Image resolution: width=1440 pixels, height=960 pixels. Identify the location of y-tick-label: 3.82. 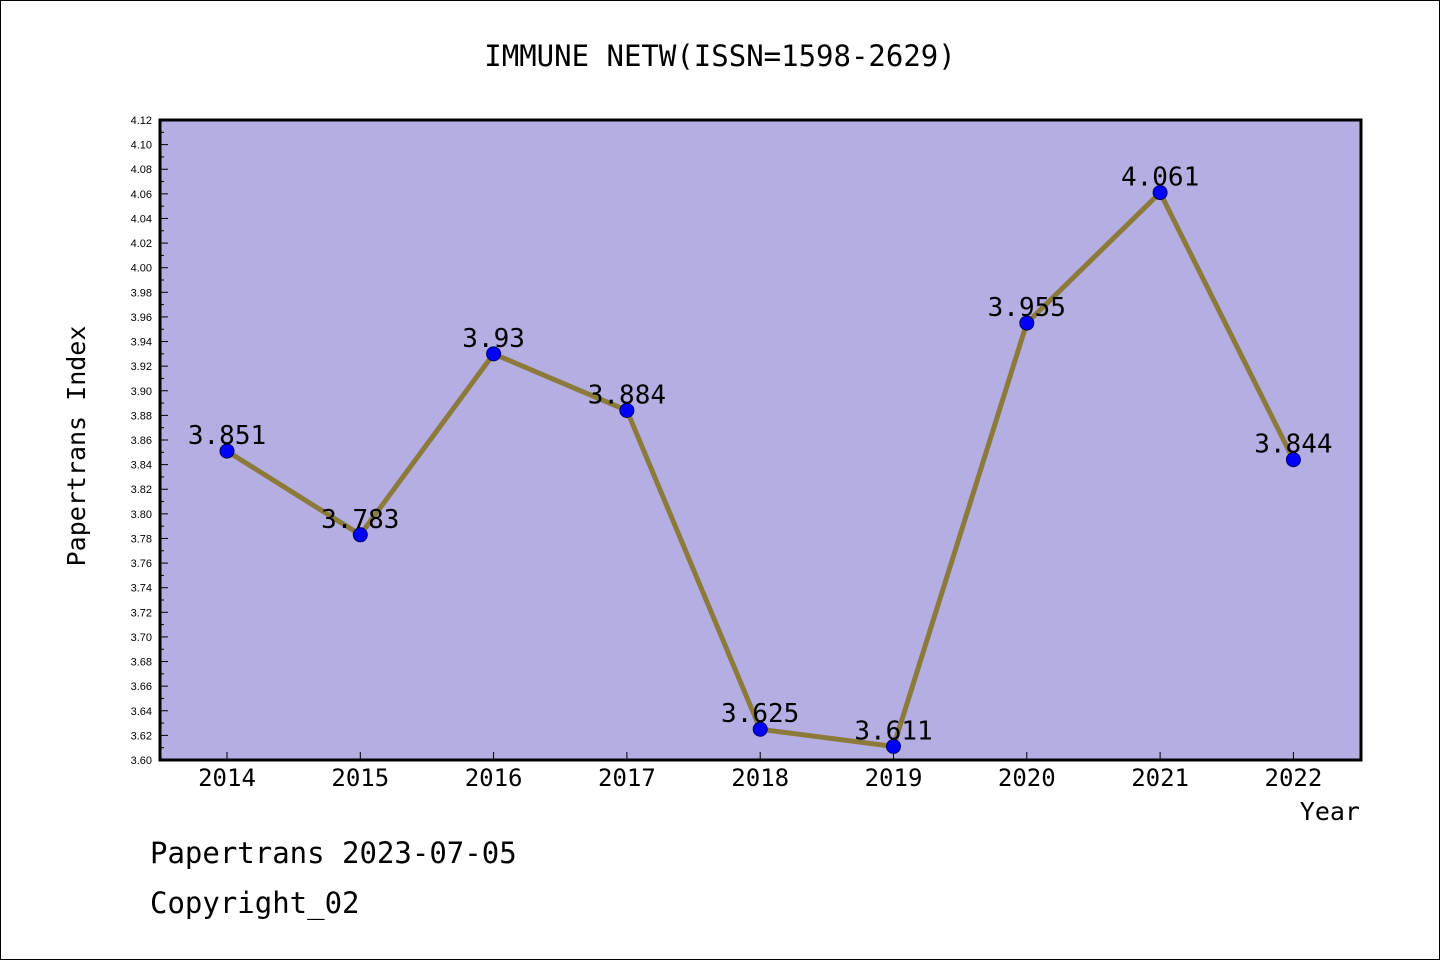
(141, 490).